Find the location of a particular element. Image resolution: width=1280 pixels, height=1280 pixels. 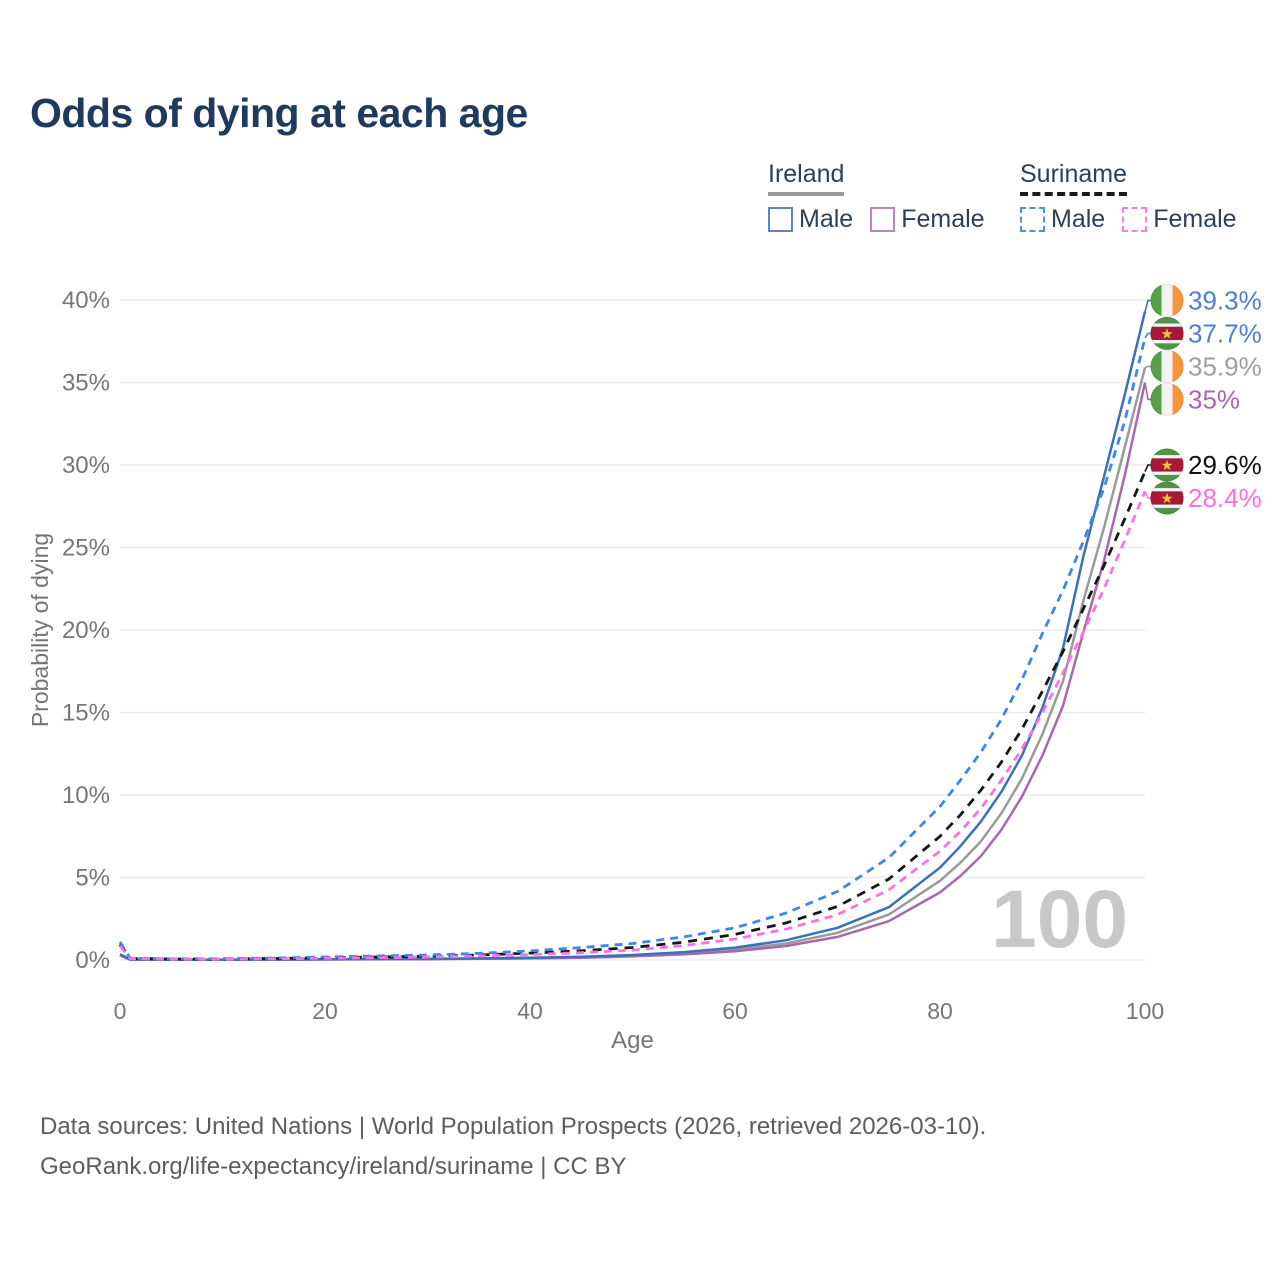

x-axis-label: Age is located at coordinates (632, 1040).